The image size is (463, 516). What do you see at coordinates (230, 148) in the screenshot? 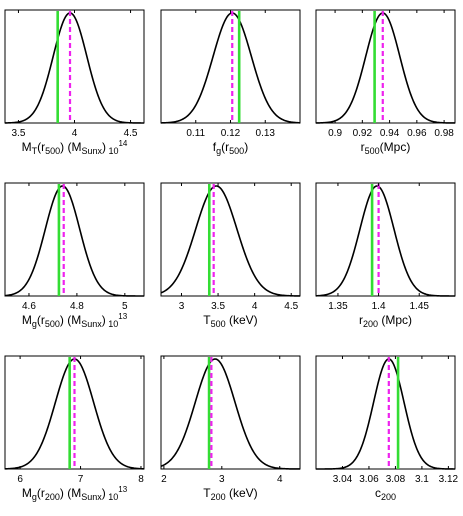
I see `x-axis-label: fg(r500)` at bounding box center [230, 148].